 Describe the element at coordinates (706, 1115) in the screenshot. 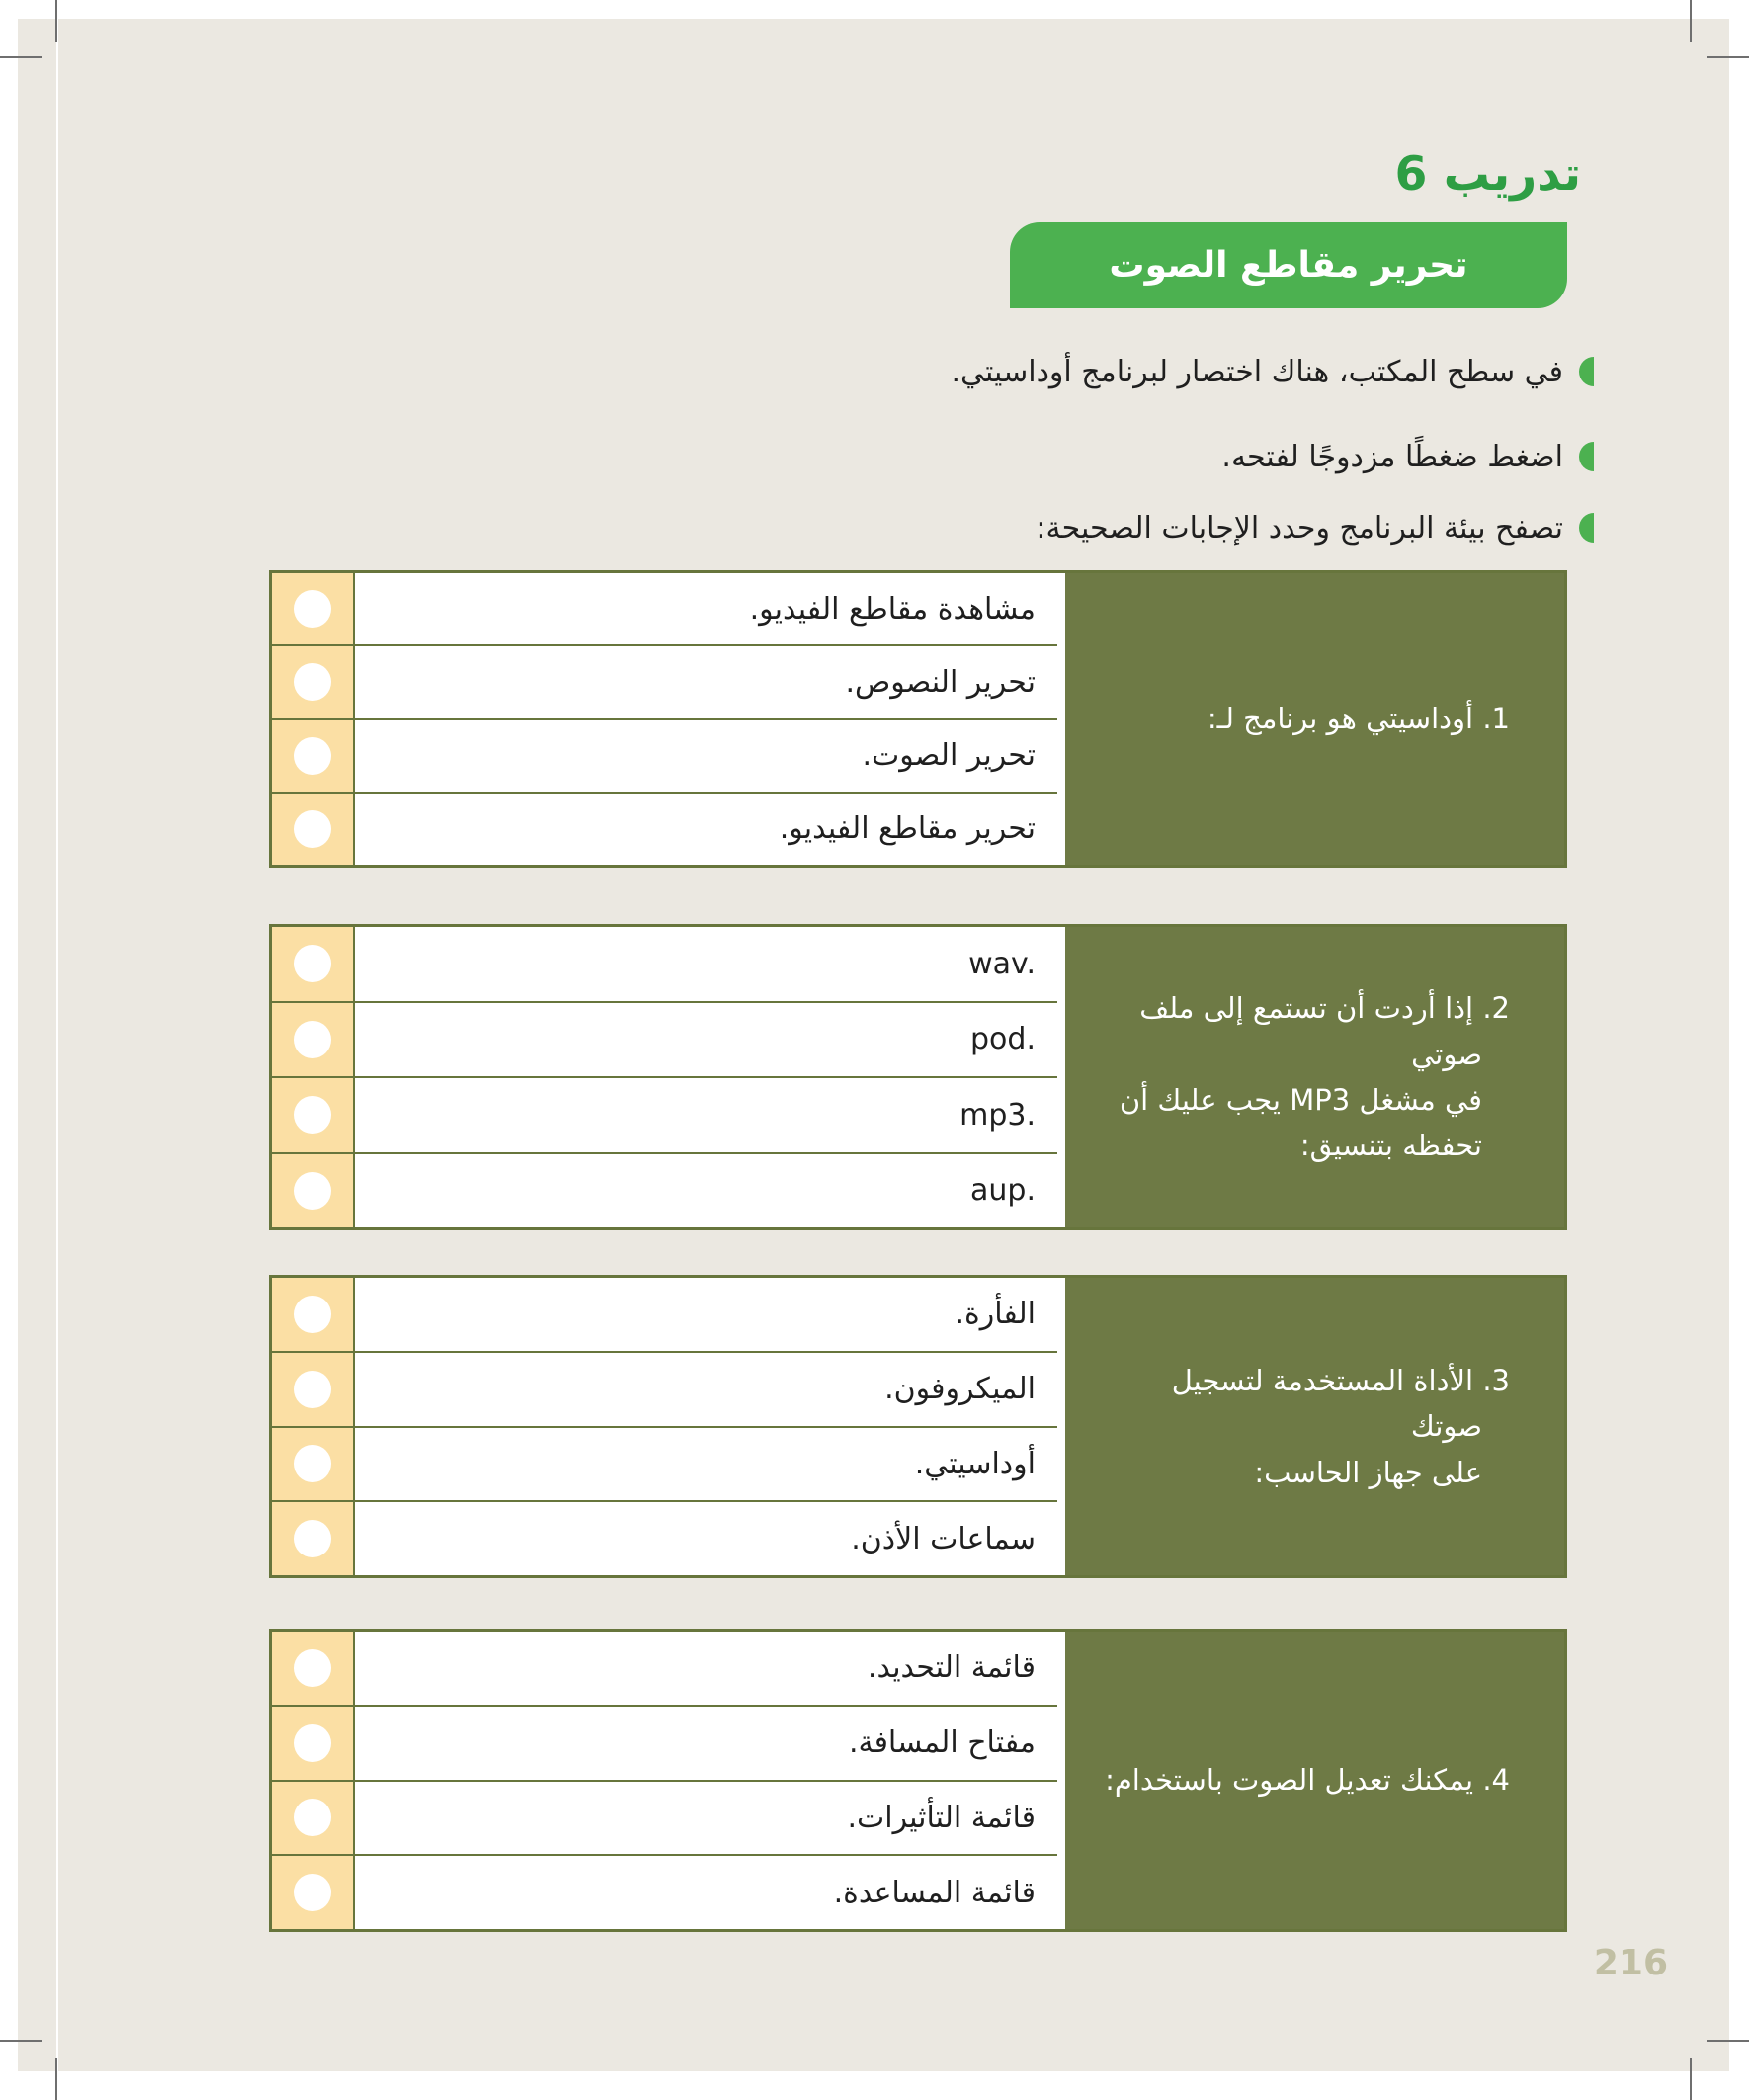

I see `answer-cell: mp3.` at that location.